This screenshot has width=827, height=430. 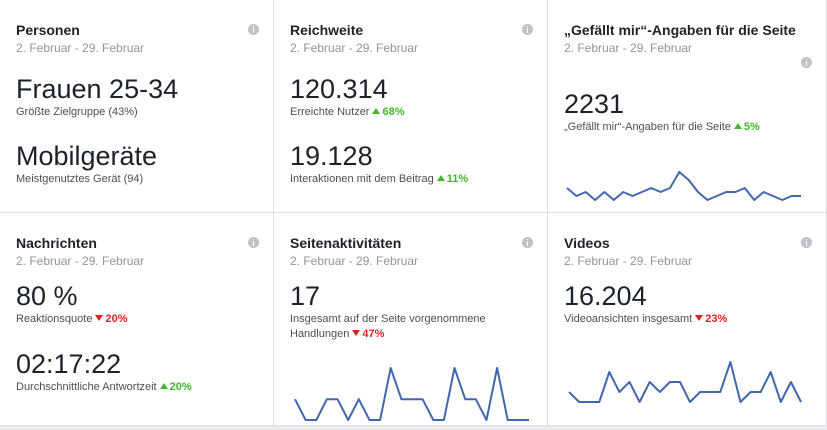 I want to click on change-value: 5%, so click(x=751, y=127).